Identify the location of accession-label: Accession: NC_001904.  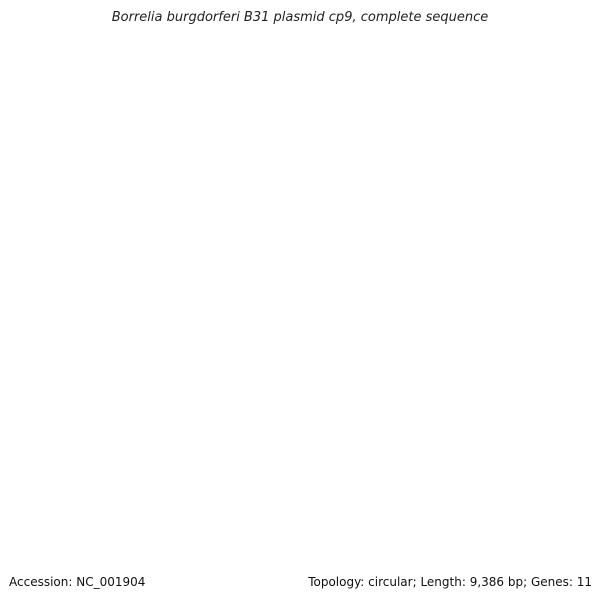
(77, 582).